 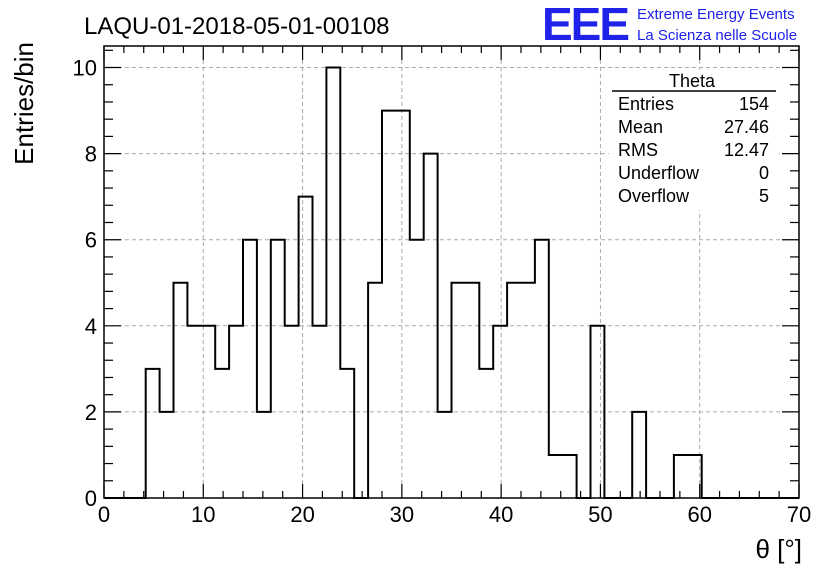 I want to click on stats-value-overflow: 5, so click(x=764, y=196).